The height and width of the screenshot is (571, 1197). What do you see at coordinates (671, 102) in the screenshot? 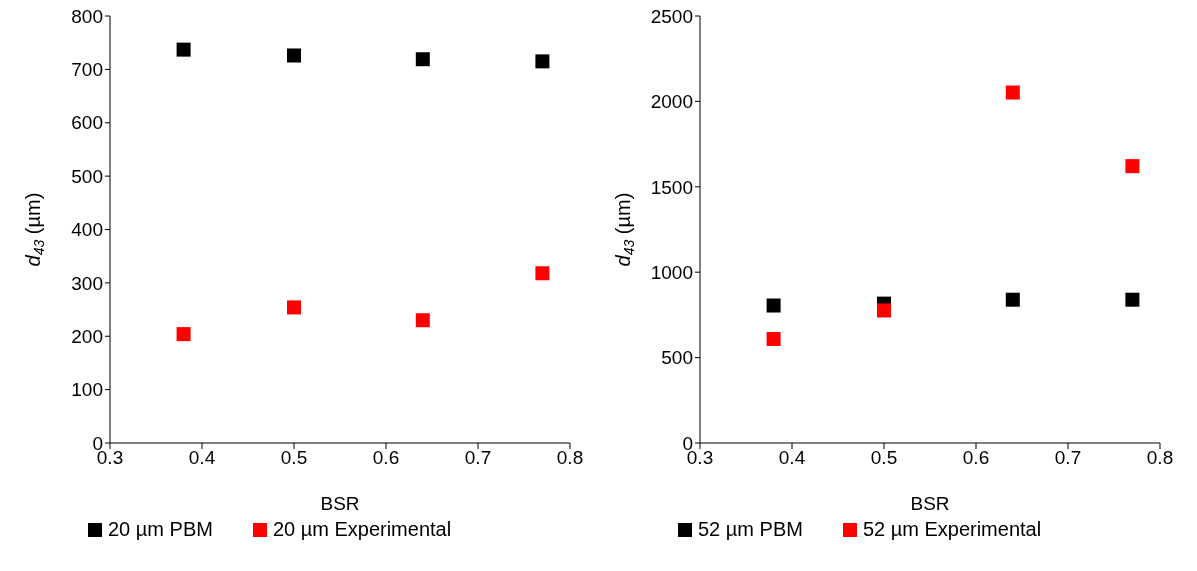
I see `y-tick-label: 2000` at bounding box center [671, 102].